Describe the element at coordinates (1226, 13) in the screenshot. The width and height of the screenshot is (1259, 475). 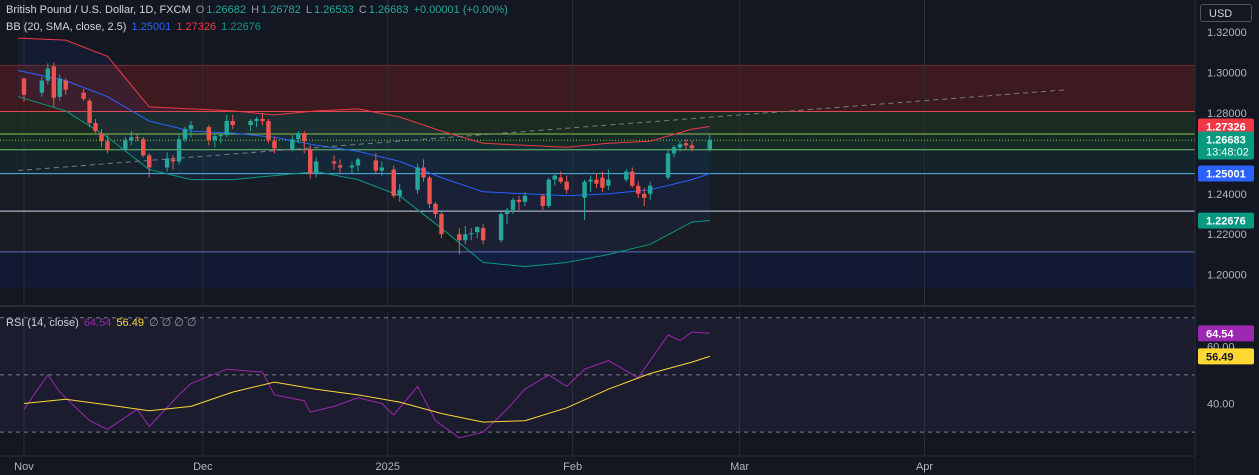
I see `currency-button: USD` at that location.